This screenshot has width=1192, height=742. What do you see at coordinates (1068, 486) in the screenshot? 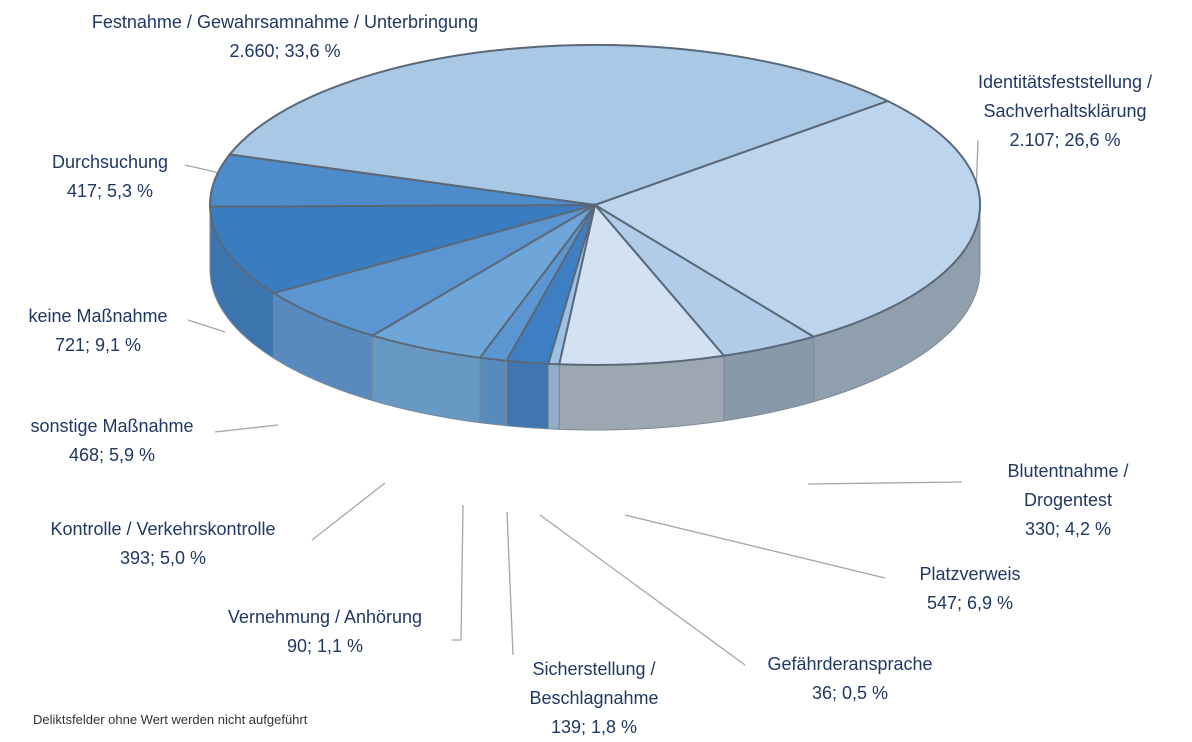
I see `category-label: Blutentnahme / Drogentest` at bounding box center [1068, 486].